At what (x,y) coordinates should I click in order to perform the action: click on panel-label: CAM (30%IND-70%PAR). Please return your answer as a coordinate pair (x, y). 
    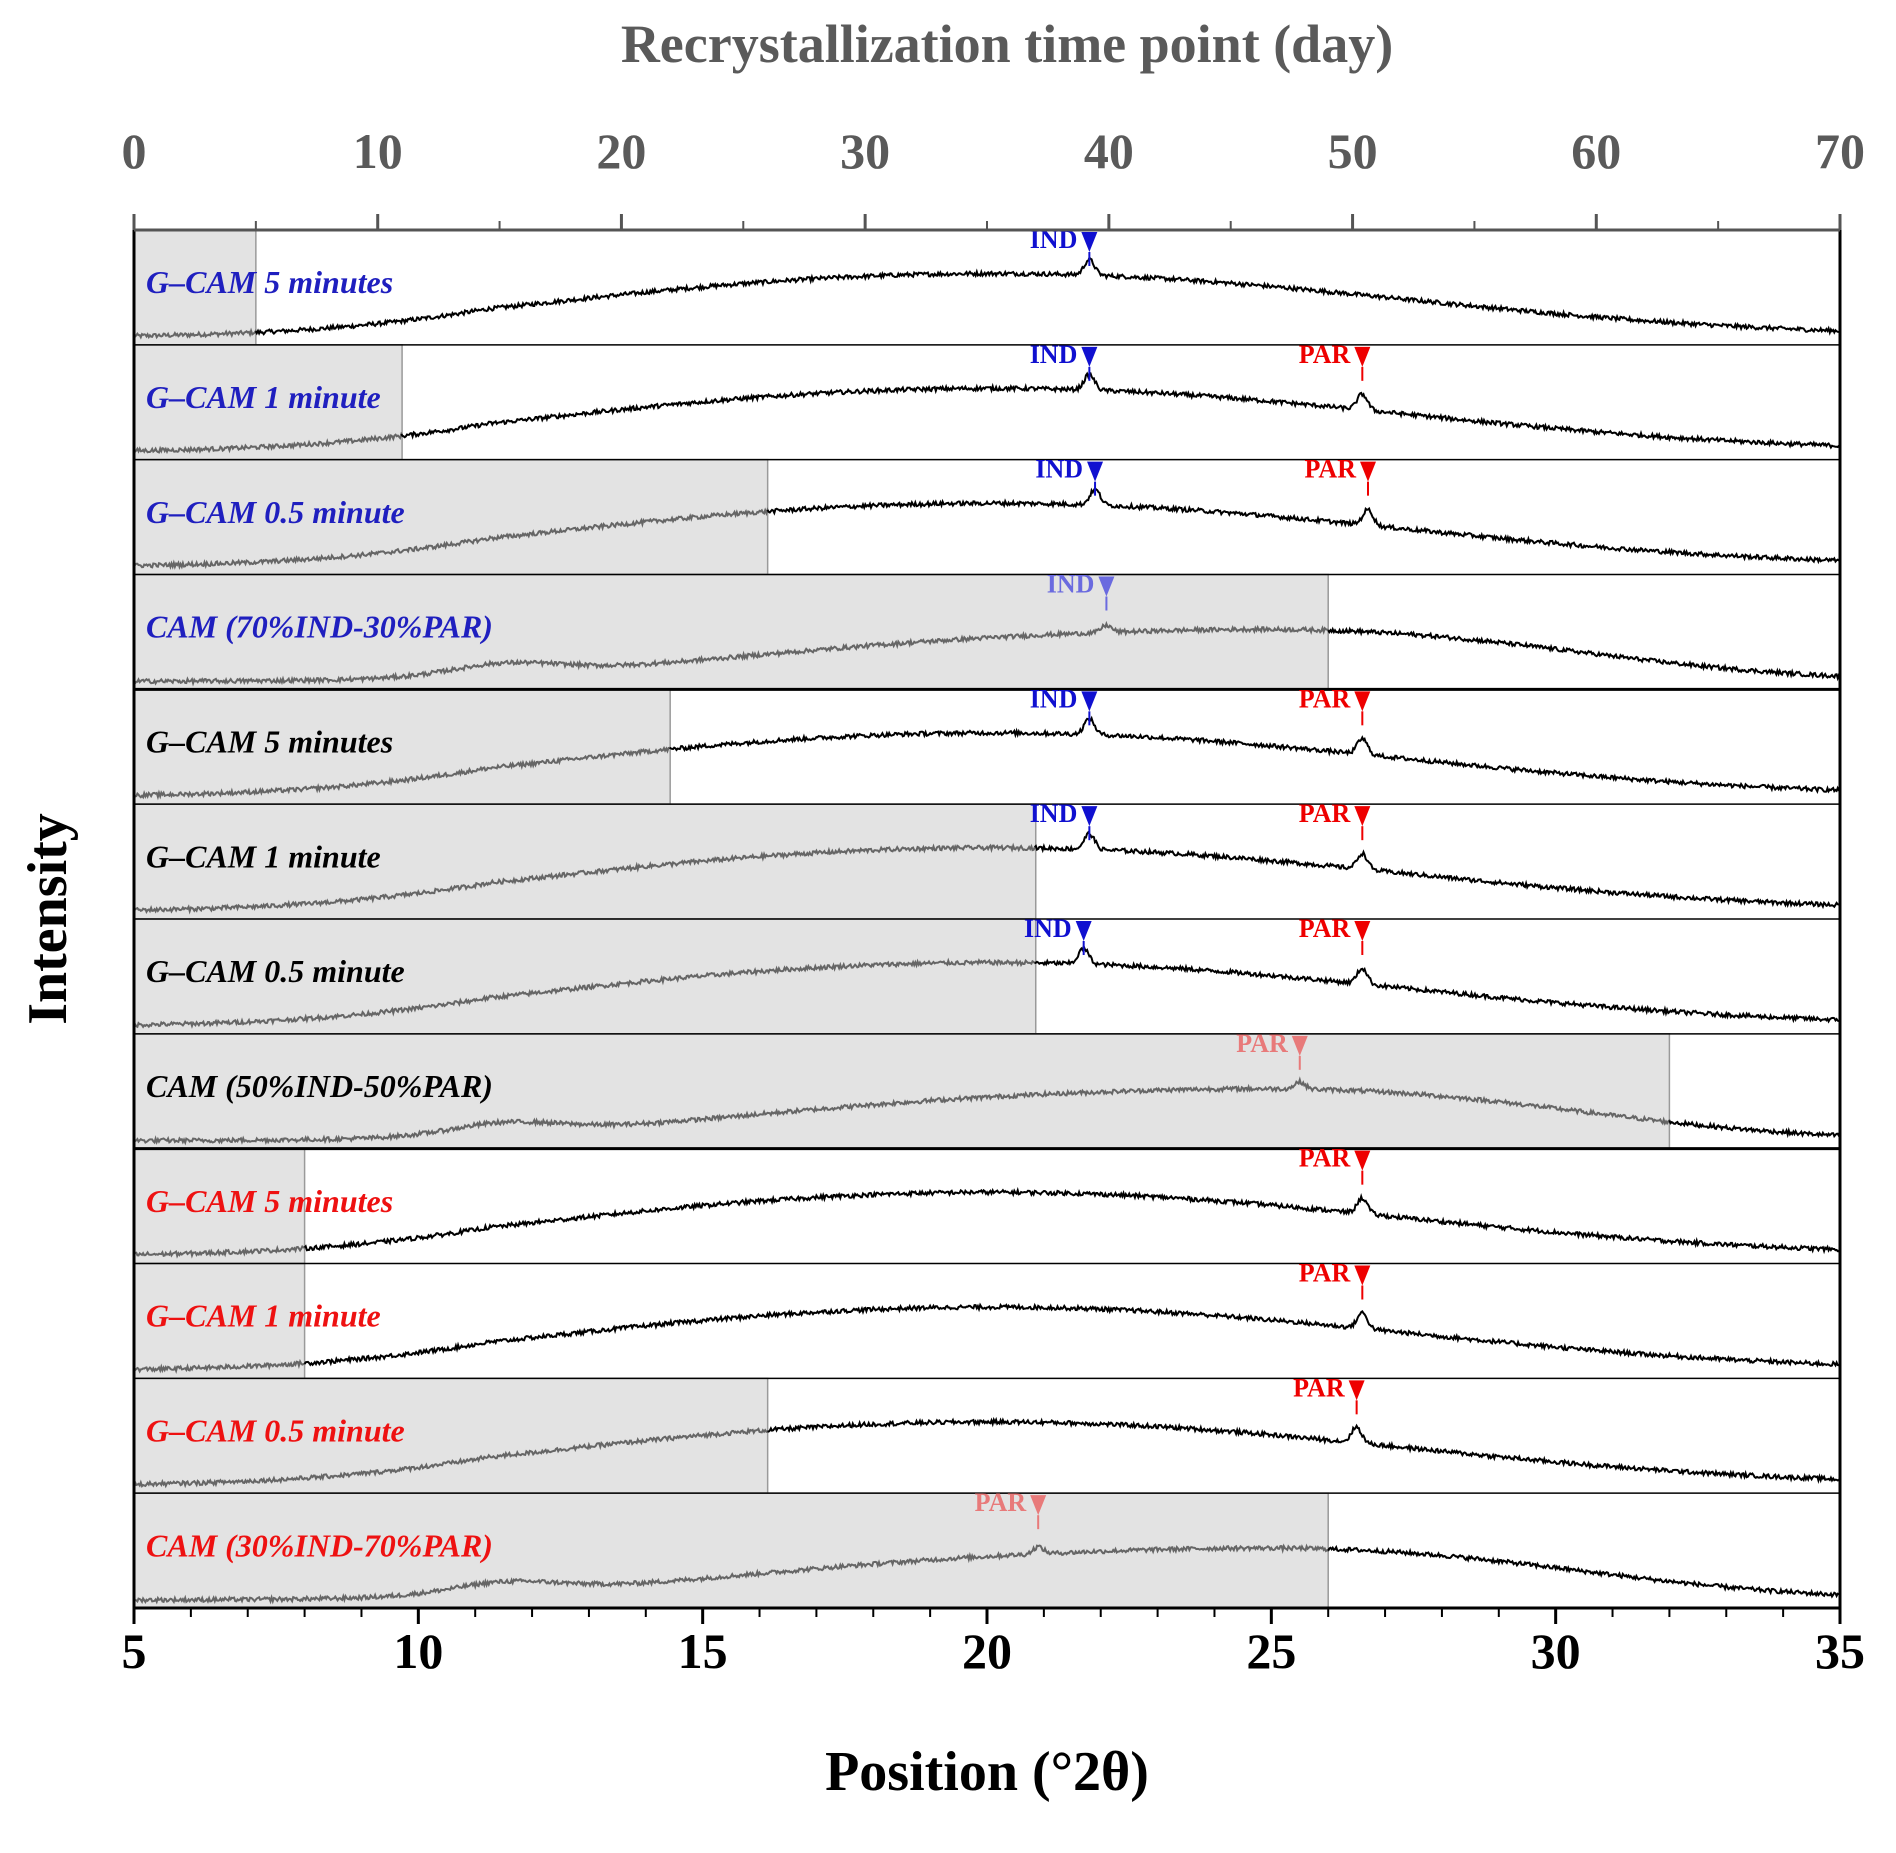
    Looking at the image, I should click on (319, 1545).